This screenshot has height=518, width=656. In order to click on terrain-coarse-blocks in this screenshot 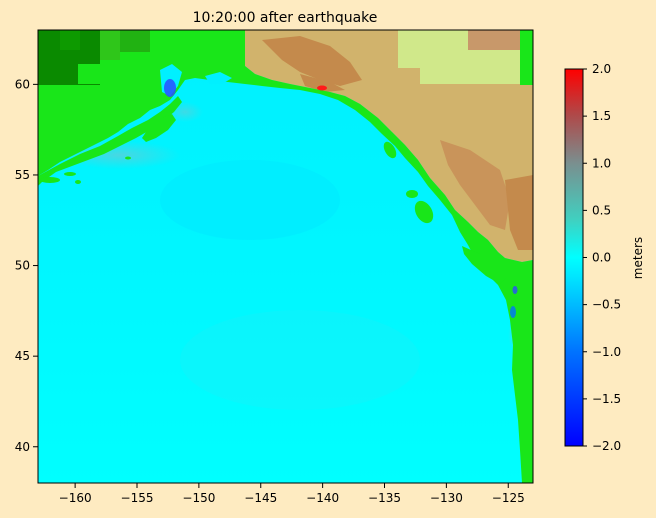, I will do `click(465, 57)`.